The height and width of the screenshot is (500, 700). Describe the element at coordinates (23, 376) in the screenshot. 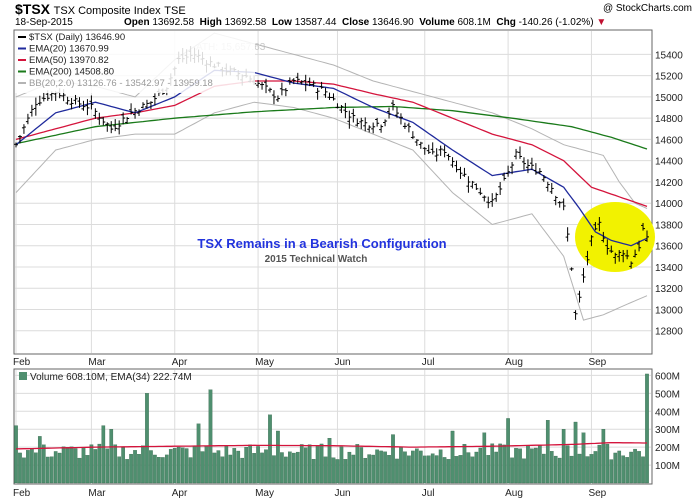

I see `volume-legend-swatch` at that location.